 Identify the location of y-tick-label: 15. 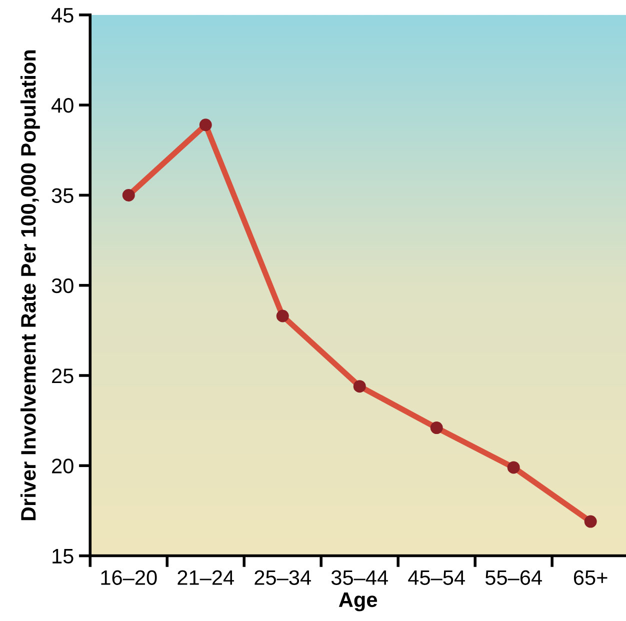
(63, 556).